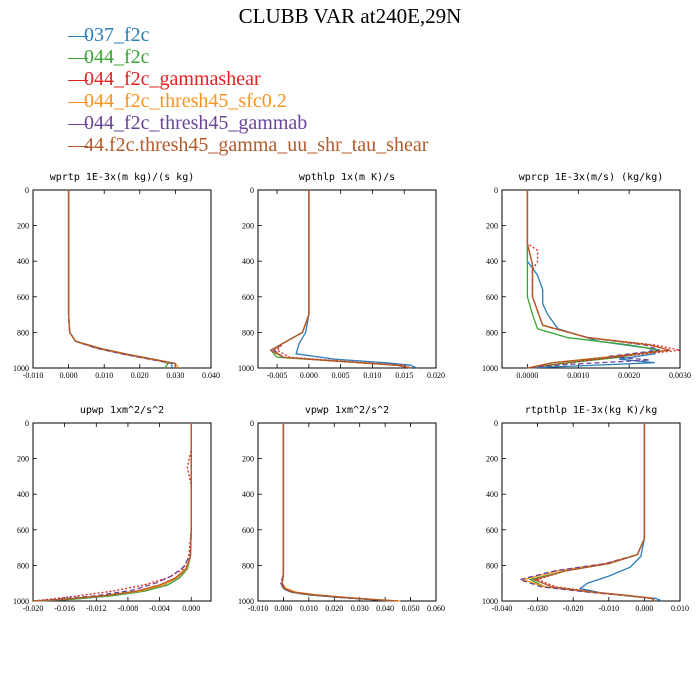  What do you see at coordinates (248, 57) in the screenshot?
I see `legend-item: —044_f2c` at bounding box center [248, 57].